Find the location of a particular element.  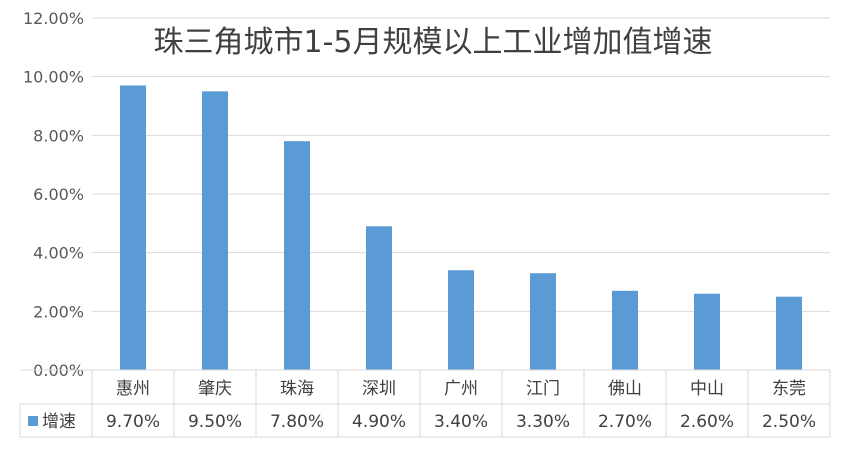

y-axis-tick-labels: 0.00%2.00%4.00%6.00%8.00%10.00%12.00% is located at coordinates (53, 194).